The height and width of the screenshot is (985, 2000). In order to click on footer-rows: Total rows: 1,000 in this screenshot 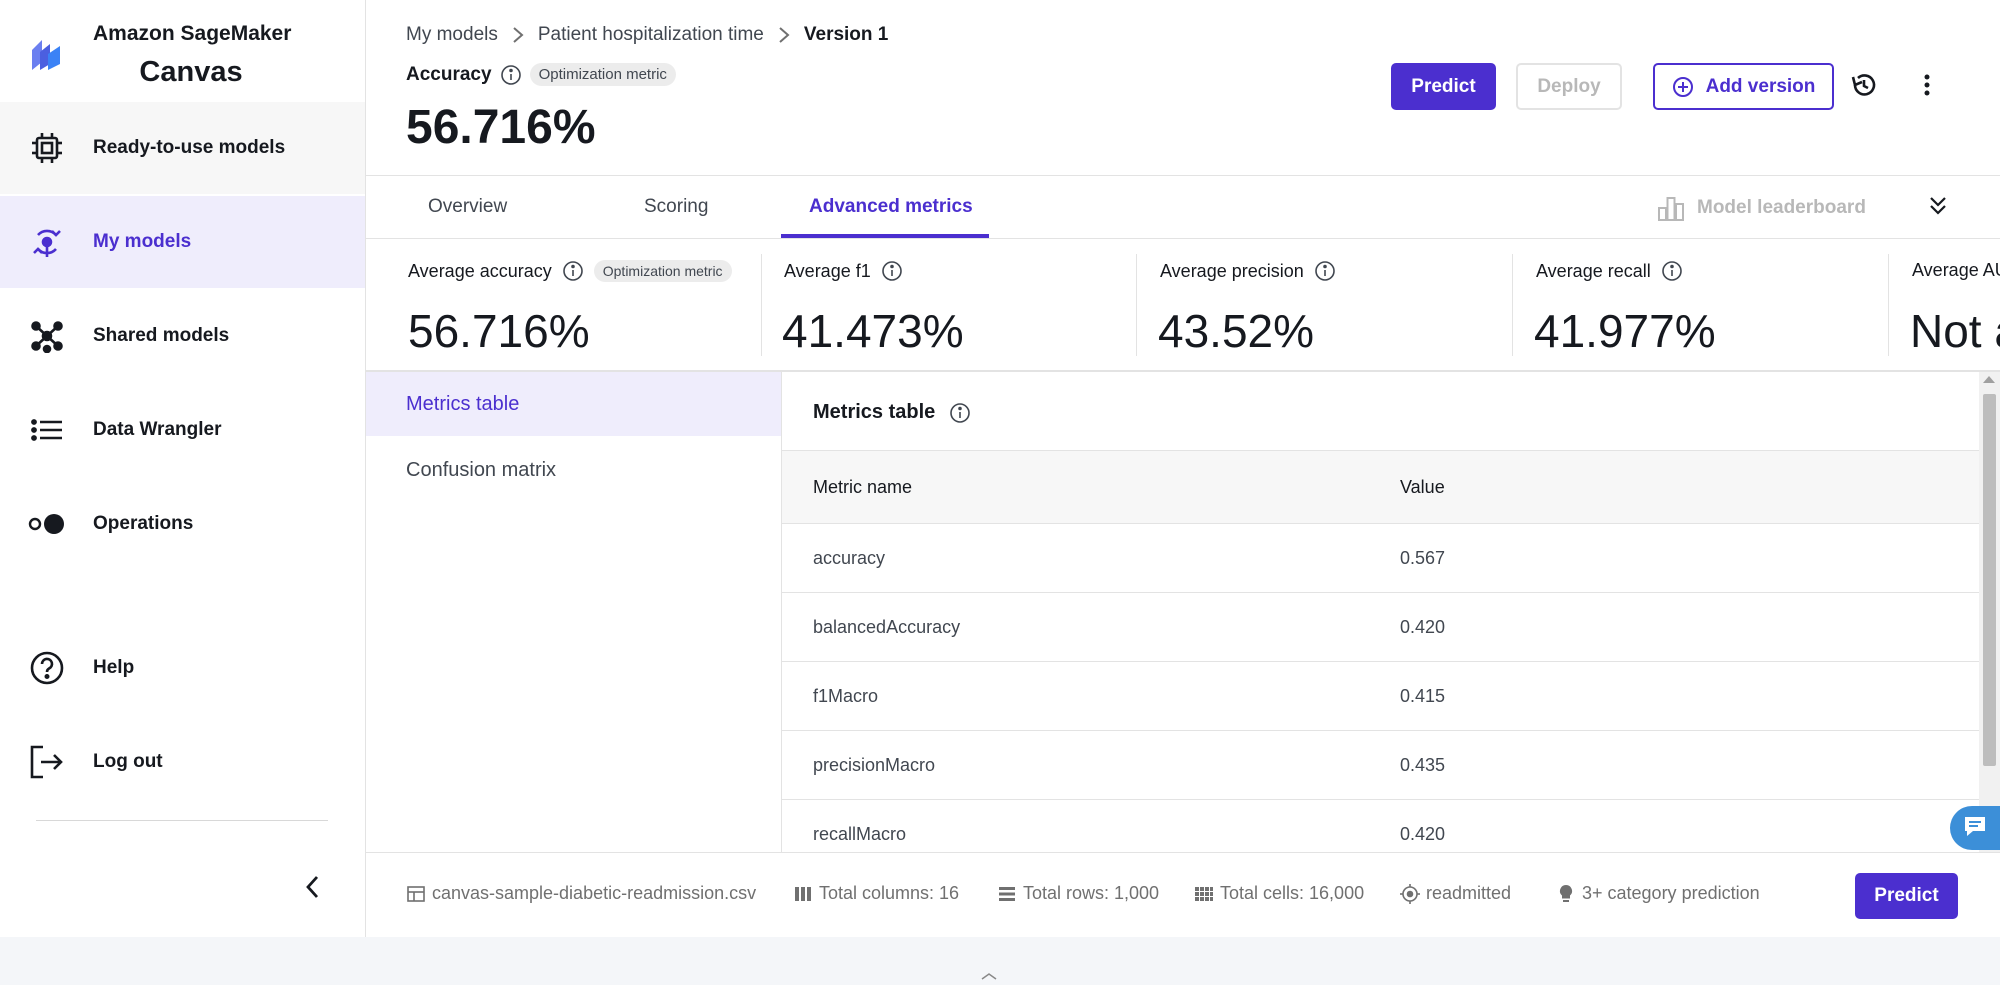, I will do `click(1078, 893)`.